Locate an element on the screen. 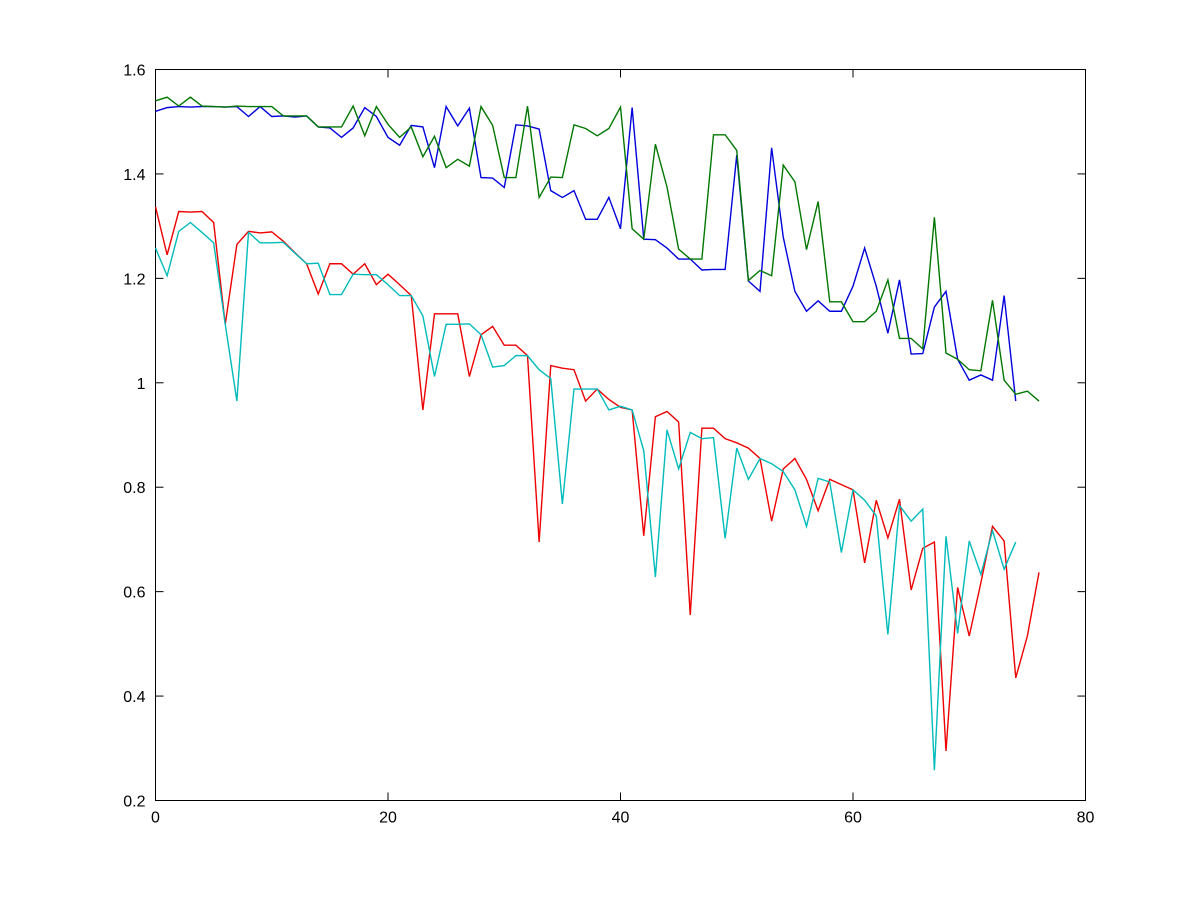 The height and width of the screenshot is (900, 1200). x-tick-label: 20 is located at coordinates (388, 818).